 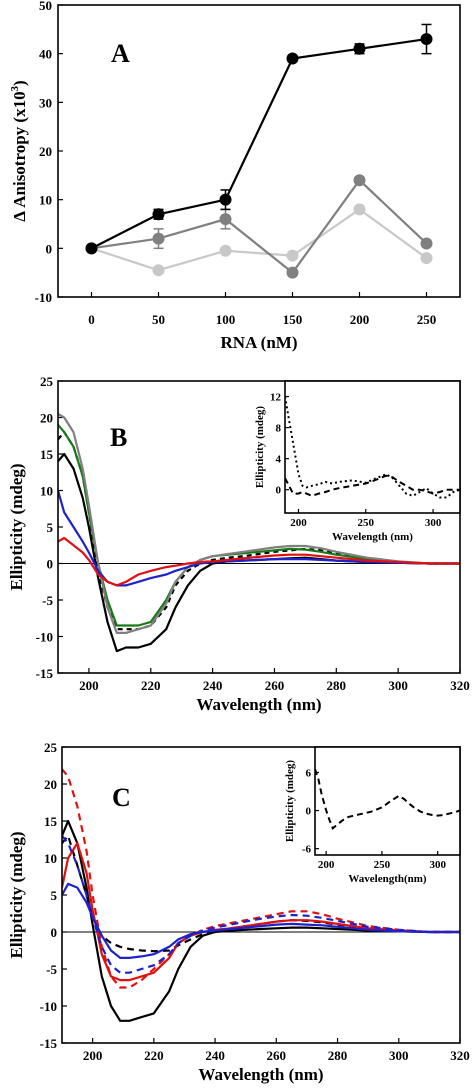 I want to click on x-axis-label-a: RNA (nM), so click(x=259, y=342).